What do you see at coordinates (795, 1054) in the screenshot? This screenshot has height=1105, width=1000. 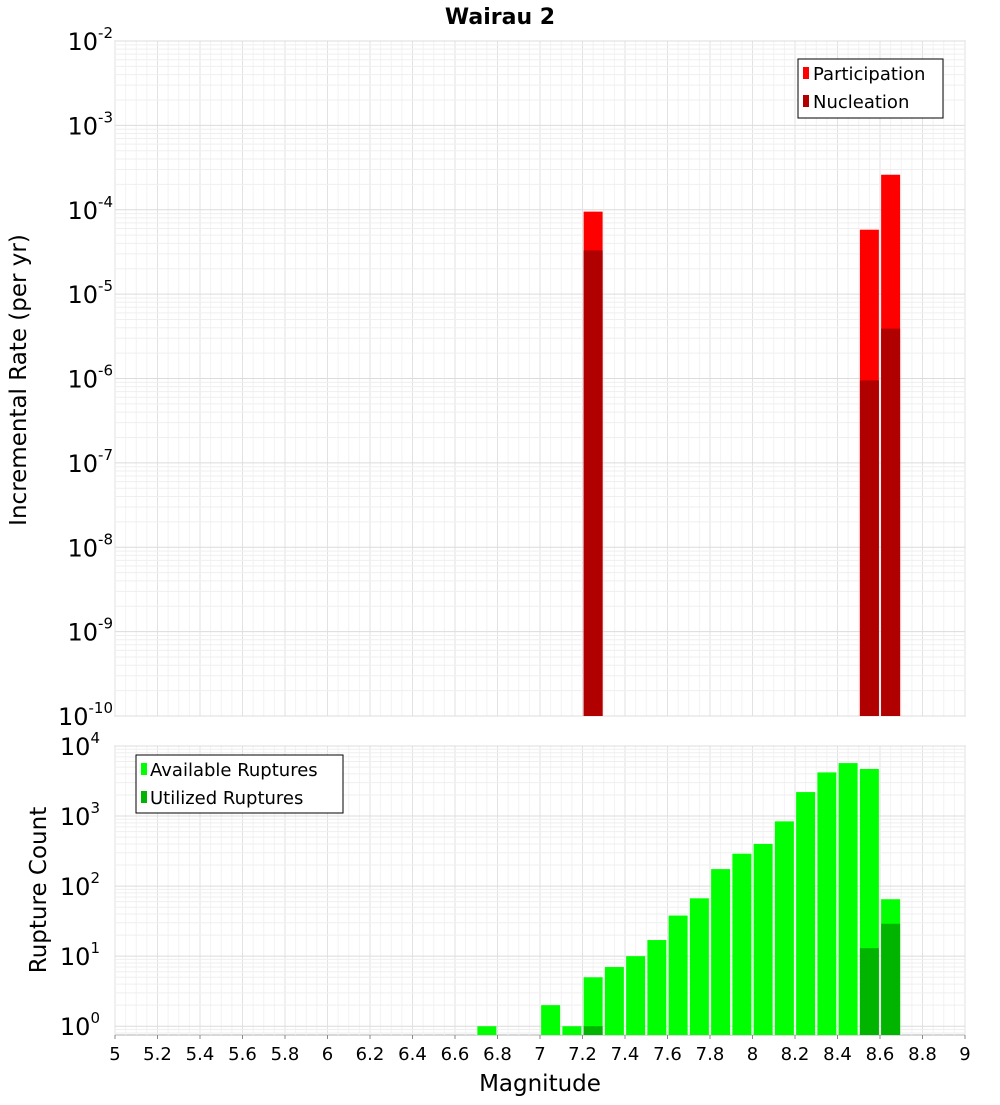 I see `x-tick-label: 8.2` at bounding box center [795, 1054].